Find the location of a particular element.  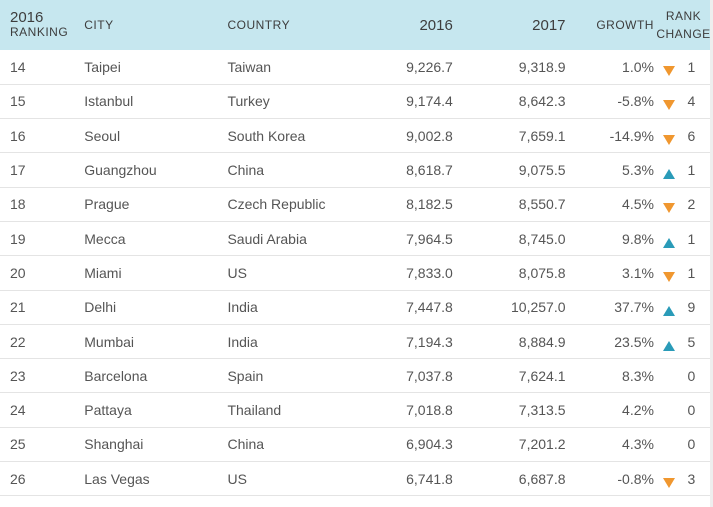

cell-country: Thailand is located at coordinates (254, 410).